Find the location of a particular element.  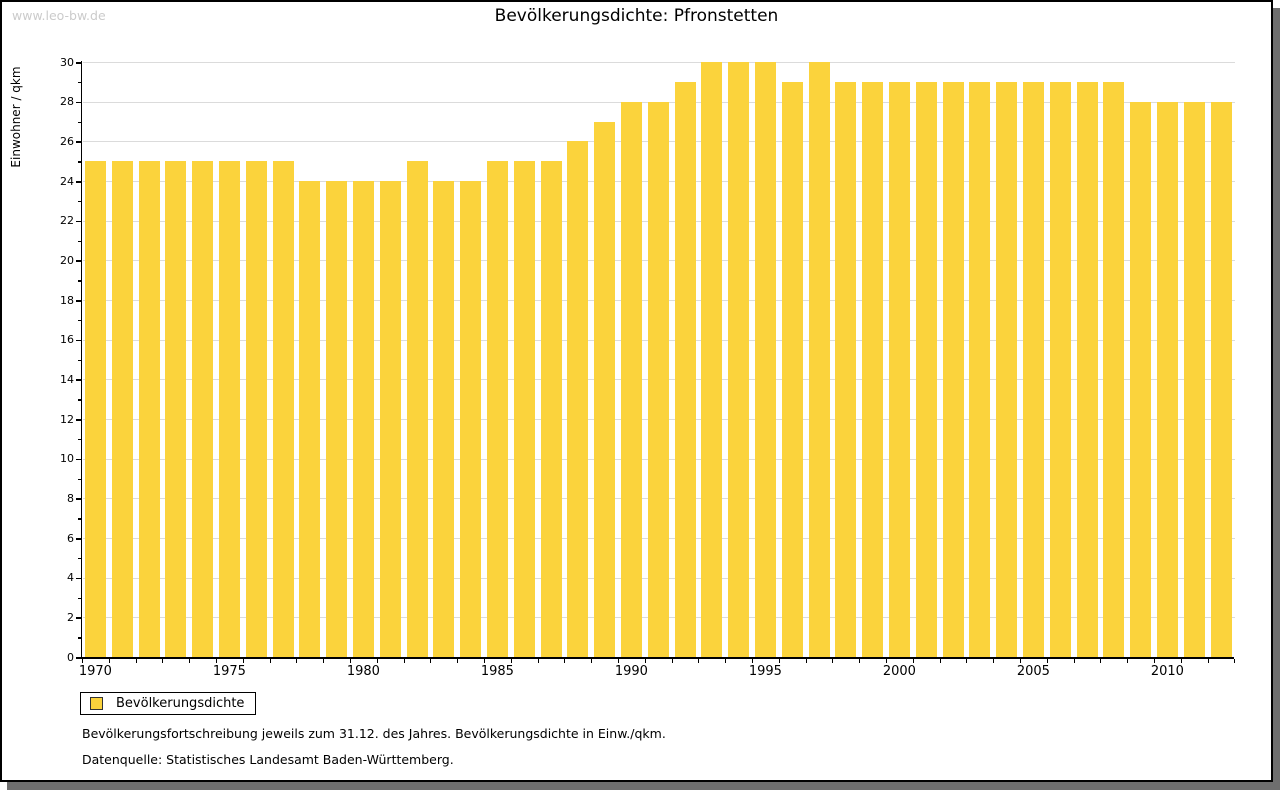

bar-2000 is located at coordinates (899, 369).